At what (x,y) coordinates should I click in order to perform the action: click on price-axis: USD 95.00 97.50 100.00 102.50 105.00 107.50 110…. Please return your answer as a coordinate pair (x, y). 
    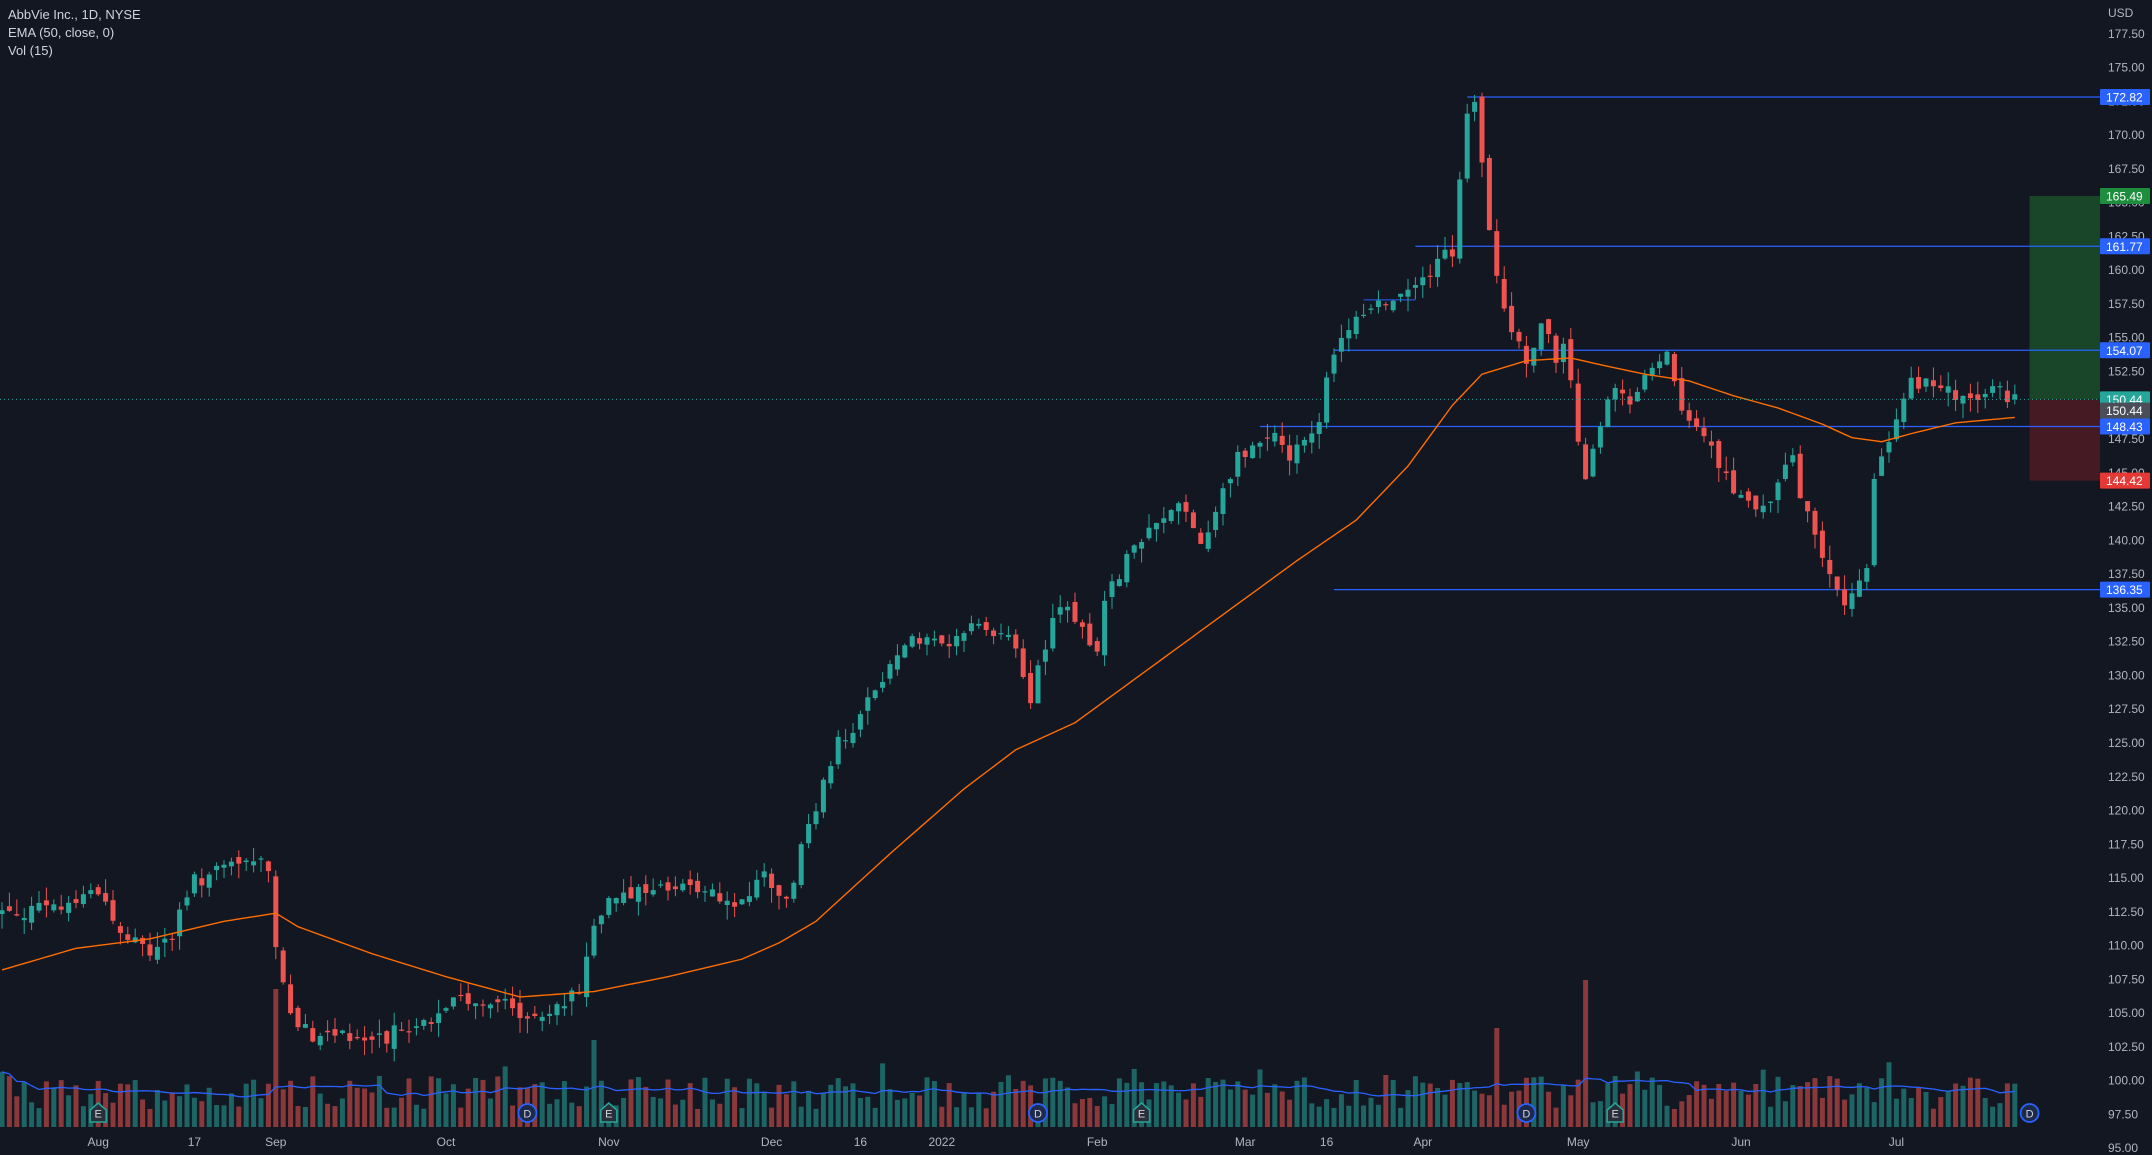
    Looking at the image, I should click on (2126, 577).